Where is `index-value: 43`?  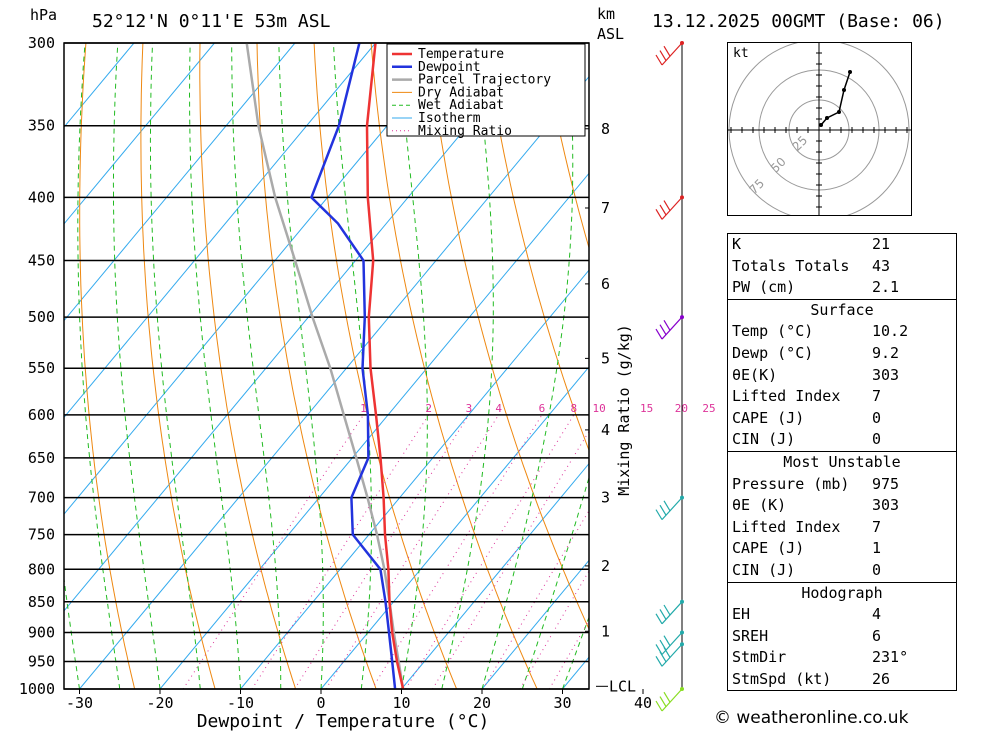
index-value: 43 is located at coordinates (881, 265).